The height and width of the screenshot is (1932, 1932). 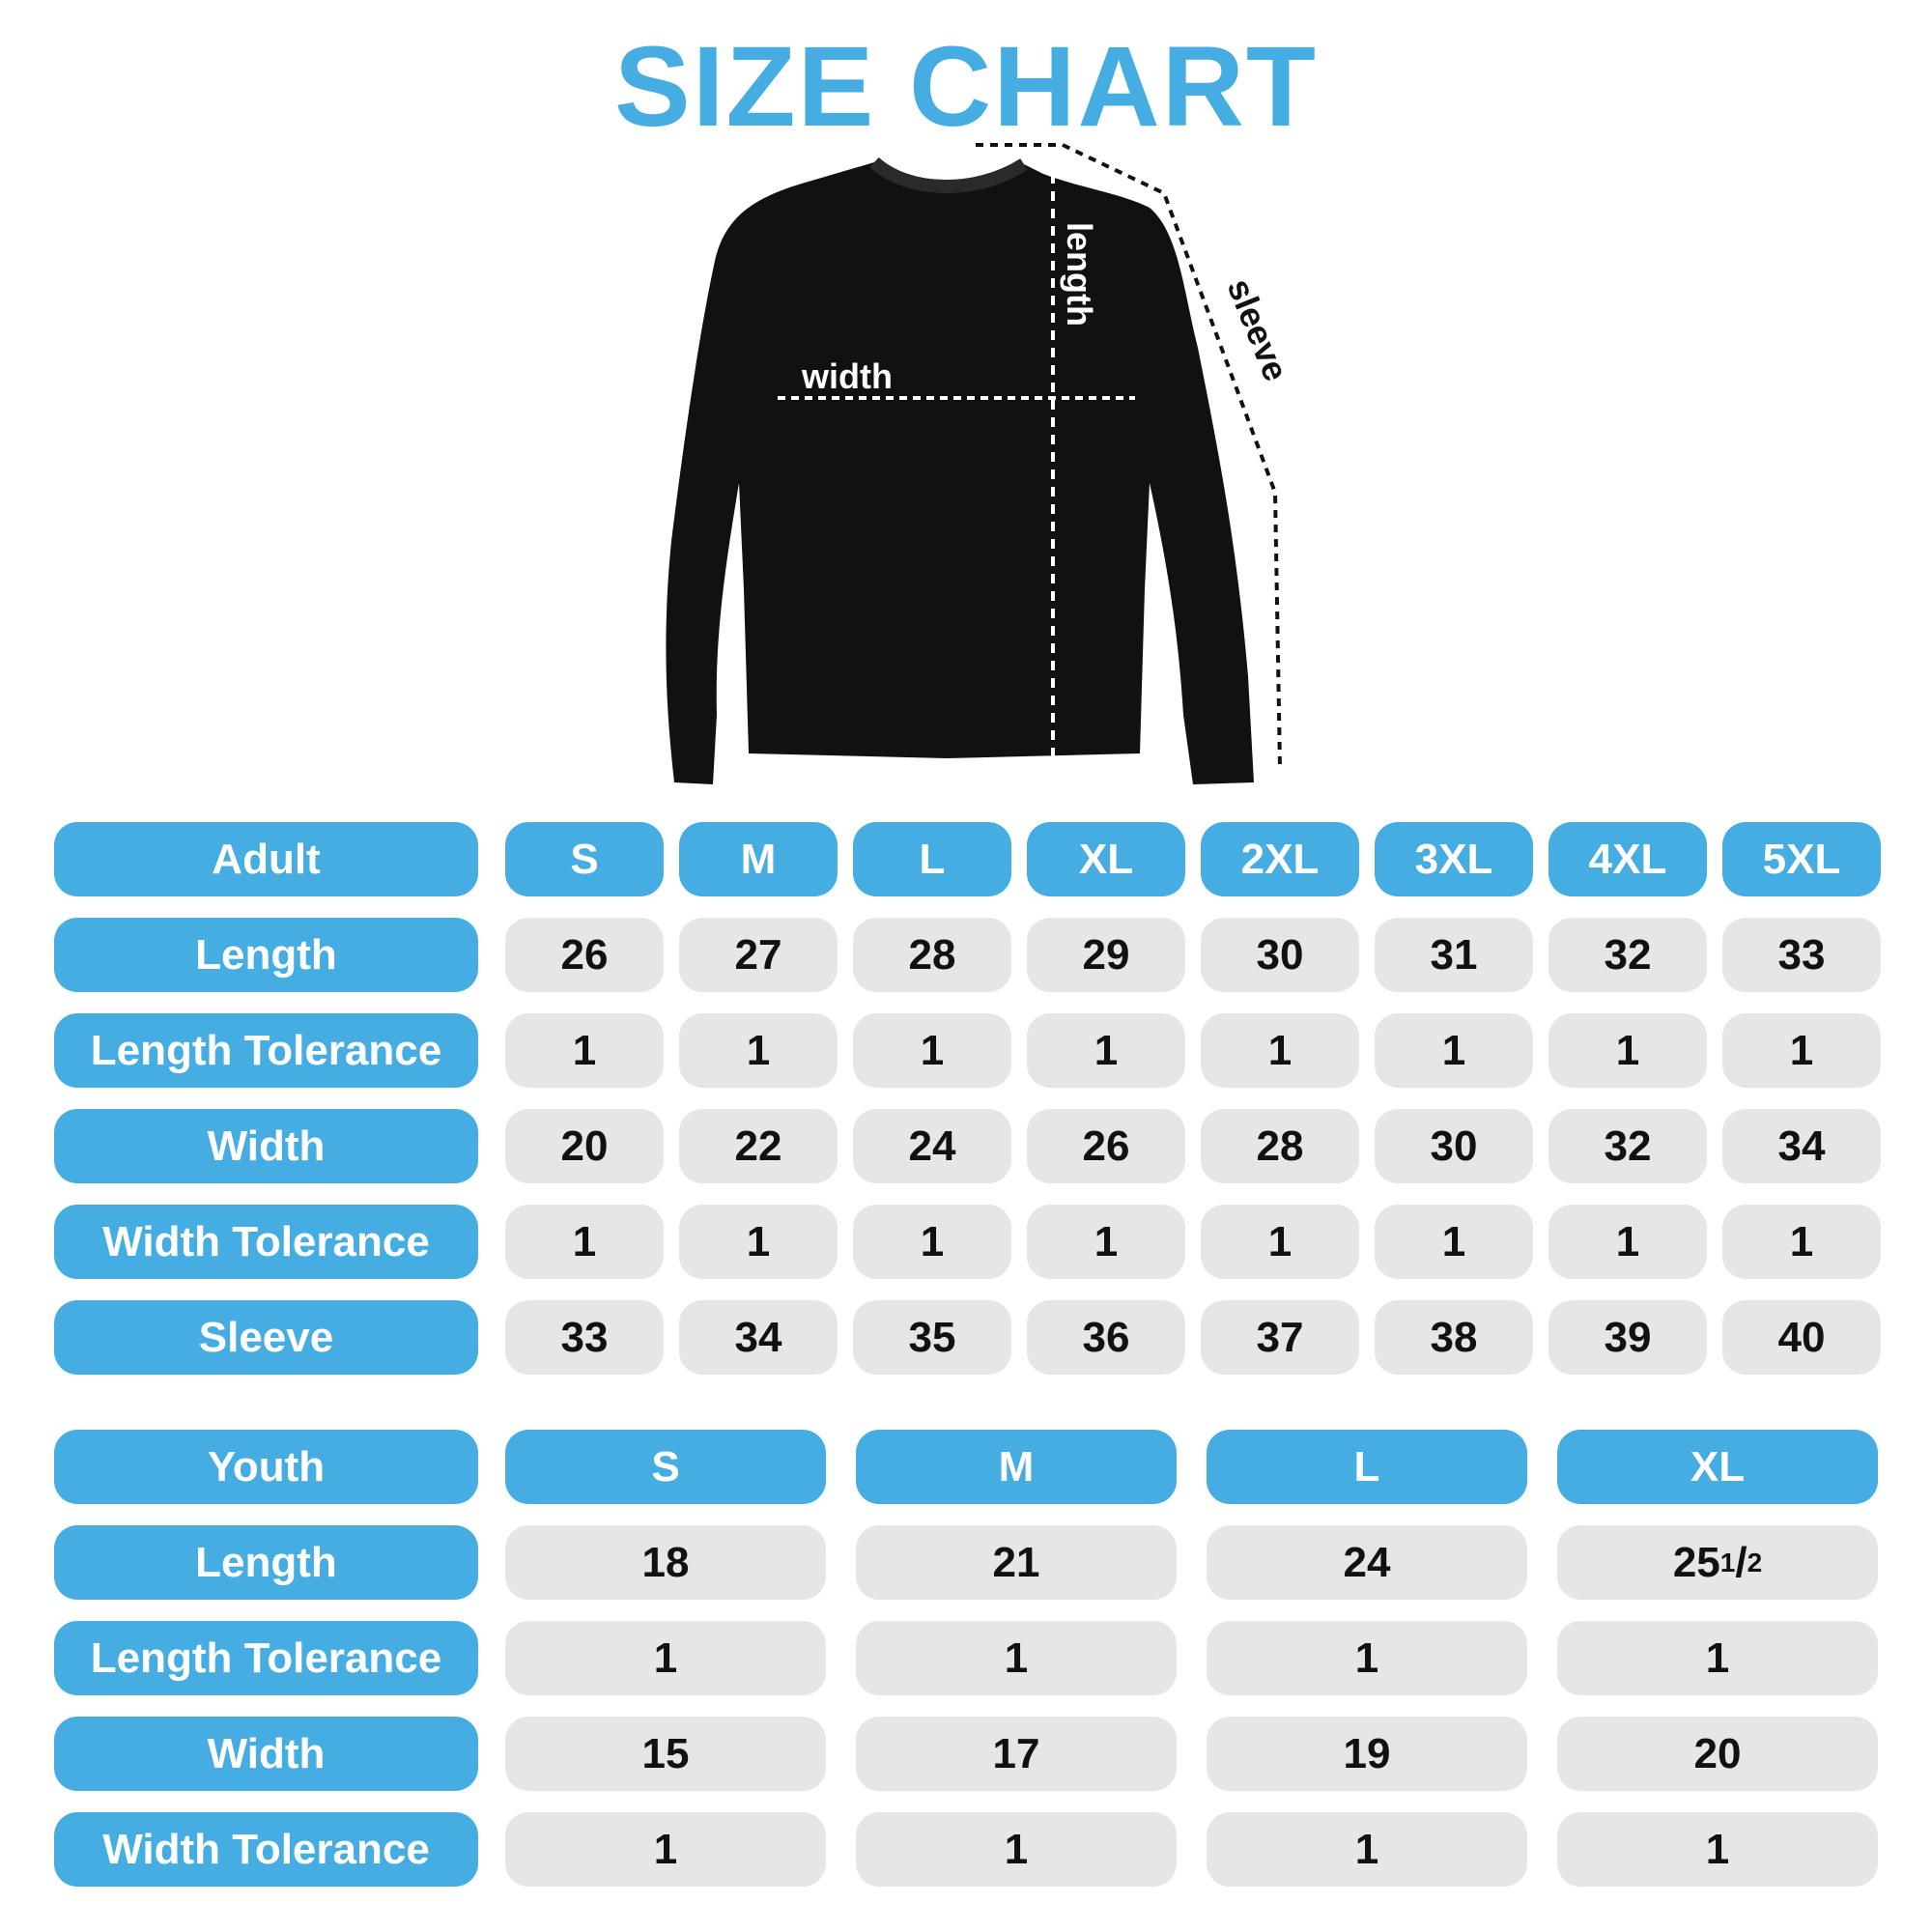 I want to click on adult-length-tolerance-XL: 1, so click(x=1106, y=1050).